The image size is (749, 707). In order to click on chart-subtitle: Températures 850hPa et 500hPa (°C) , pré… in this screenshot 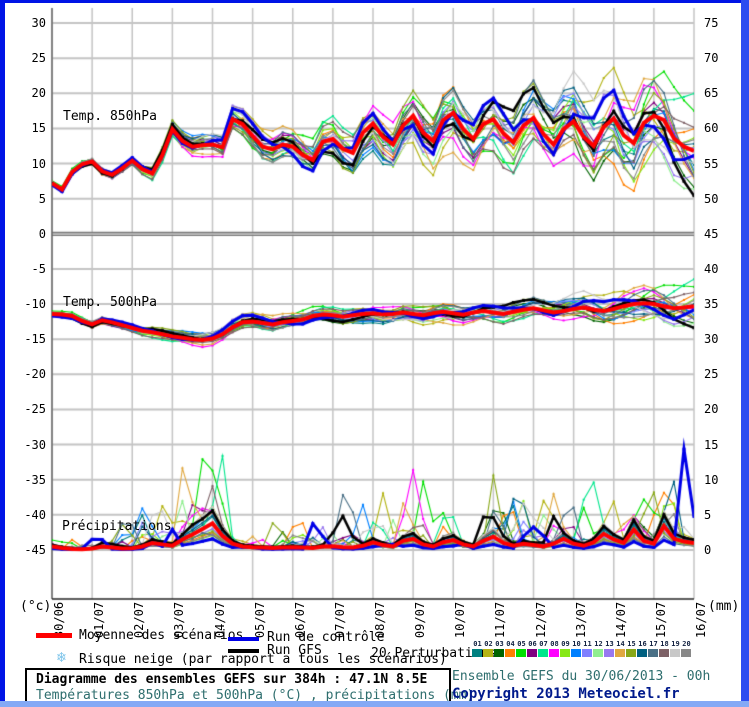, I will do `click(255, 695)`.